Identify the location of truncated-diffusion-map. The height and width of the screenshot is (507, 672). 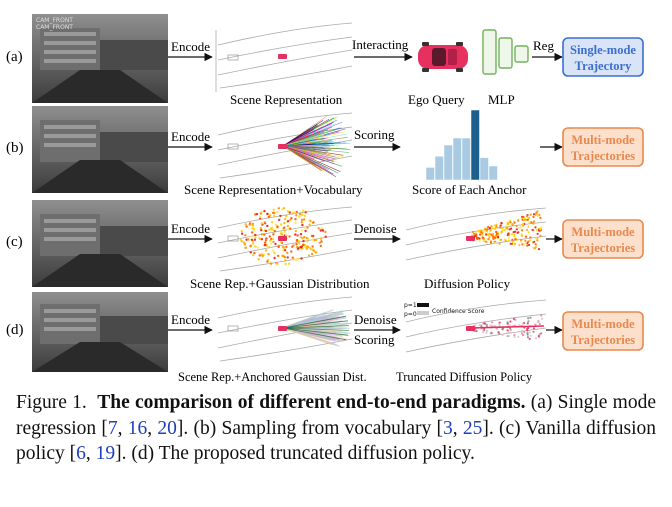
(476, 326).